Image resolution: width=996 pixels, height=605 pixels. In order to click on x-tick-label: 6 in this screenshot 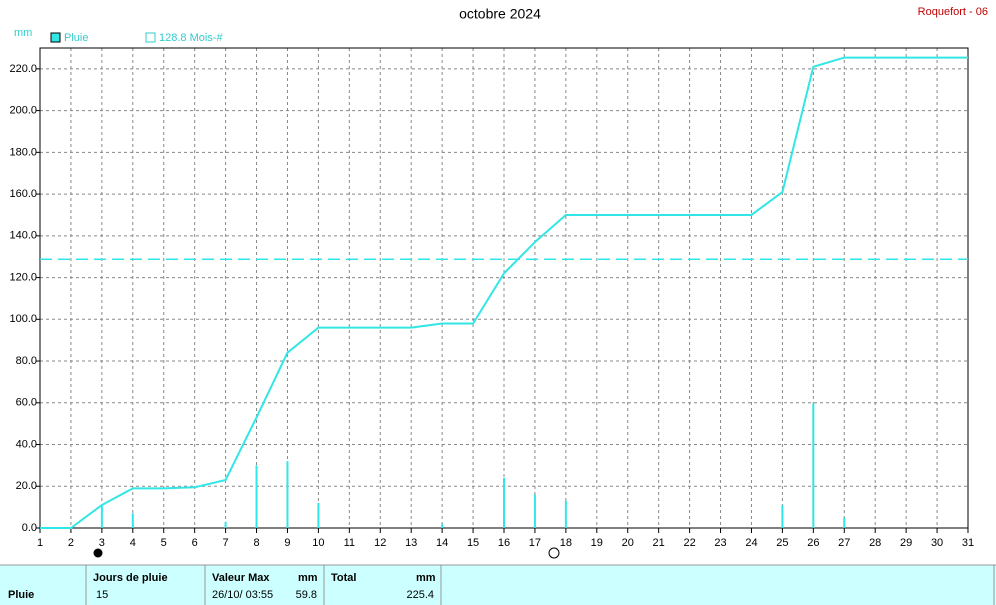, I will do `click(195, 543)`.